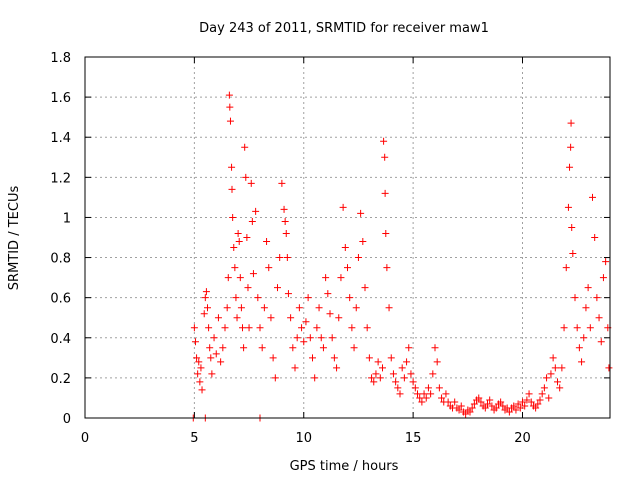 This screenshot has width=640, height=480. I want to click on y-tick-label: 1.2, so click(60, 178).